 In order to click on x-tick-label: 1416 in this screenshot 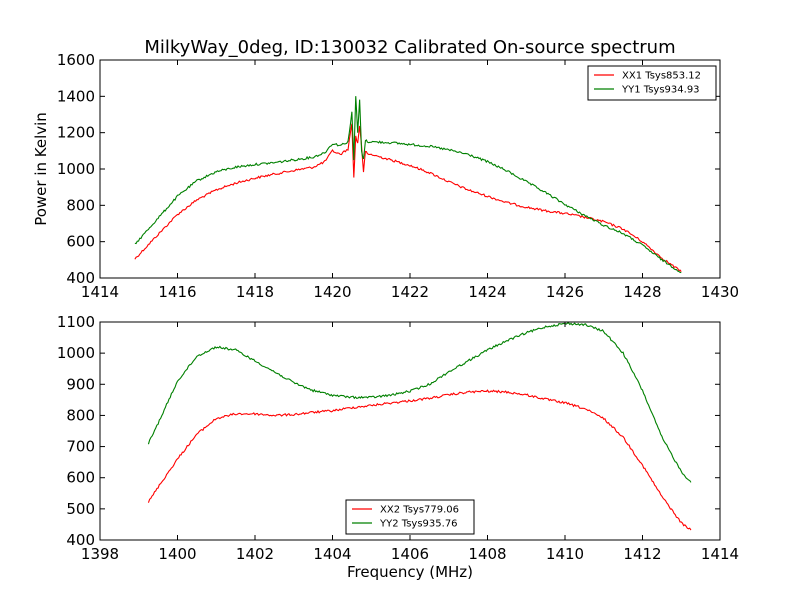, I will do `click(177, 292)`.